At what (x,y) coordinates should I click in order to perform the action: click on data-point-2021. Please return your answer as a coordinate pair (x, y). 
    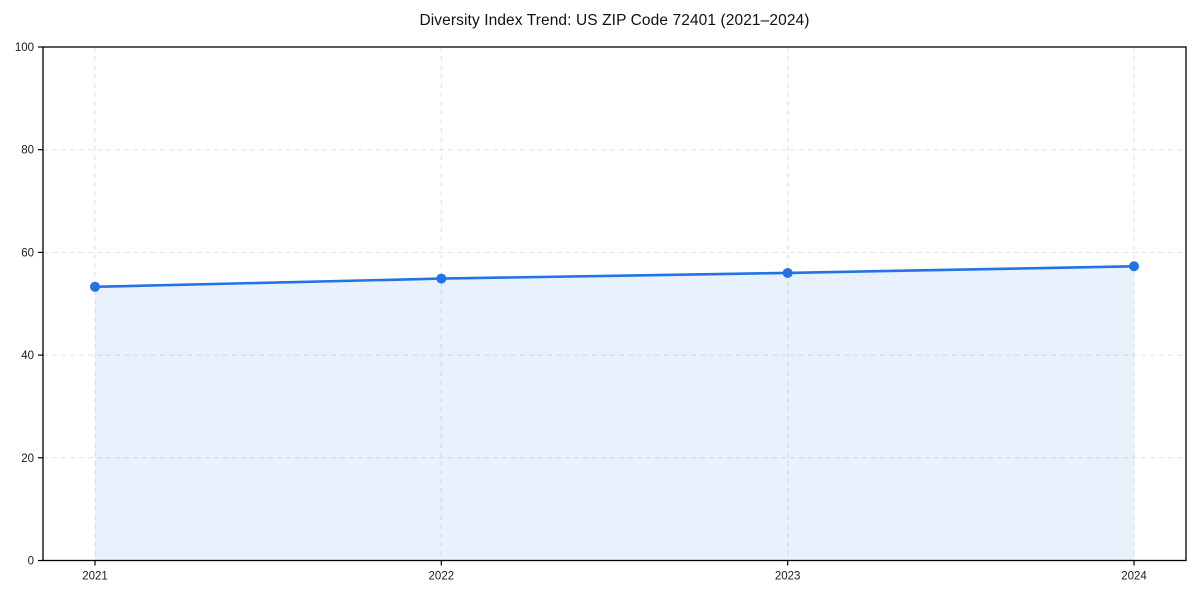
    Looking at the image, I should click on (95, 286).